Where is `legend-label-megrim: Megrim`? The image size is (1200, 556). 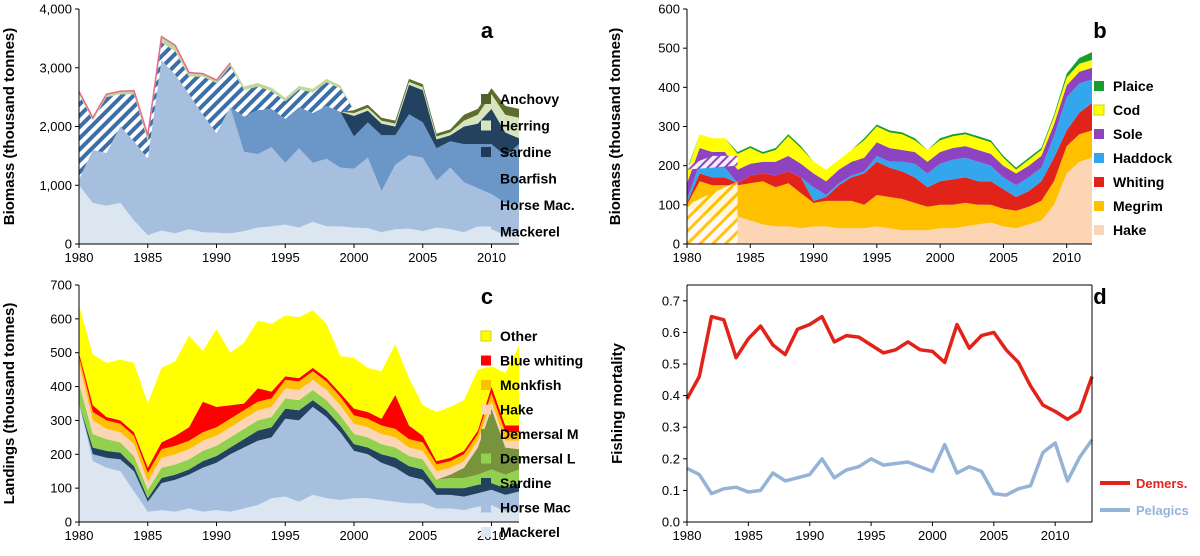
legend-label-megrim: Megrim is located at coordinates (1138, 206).